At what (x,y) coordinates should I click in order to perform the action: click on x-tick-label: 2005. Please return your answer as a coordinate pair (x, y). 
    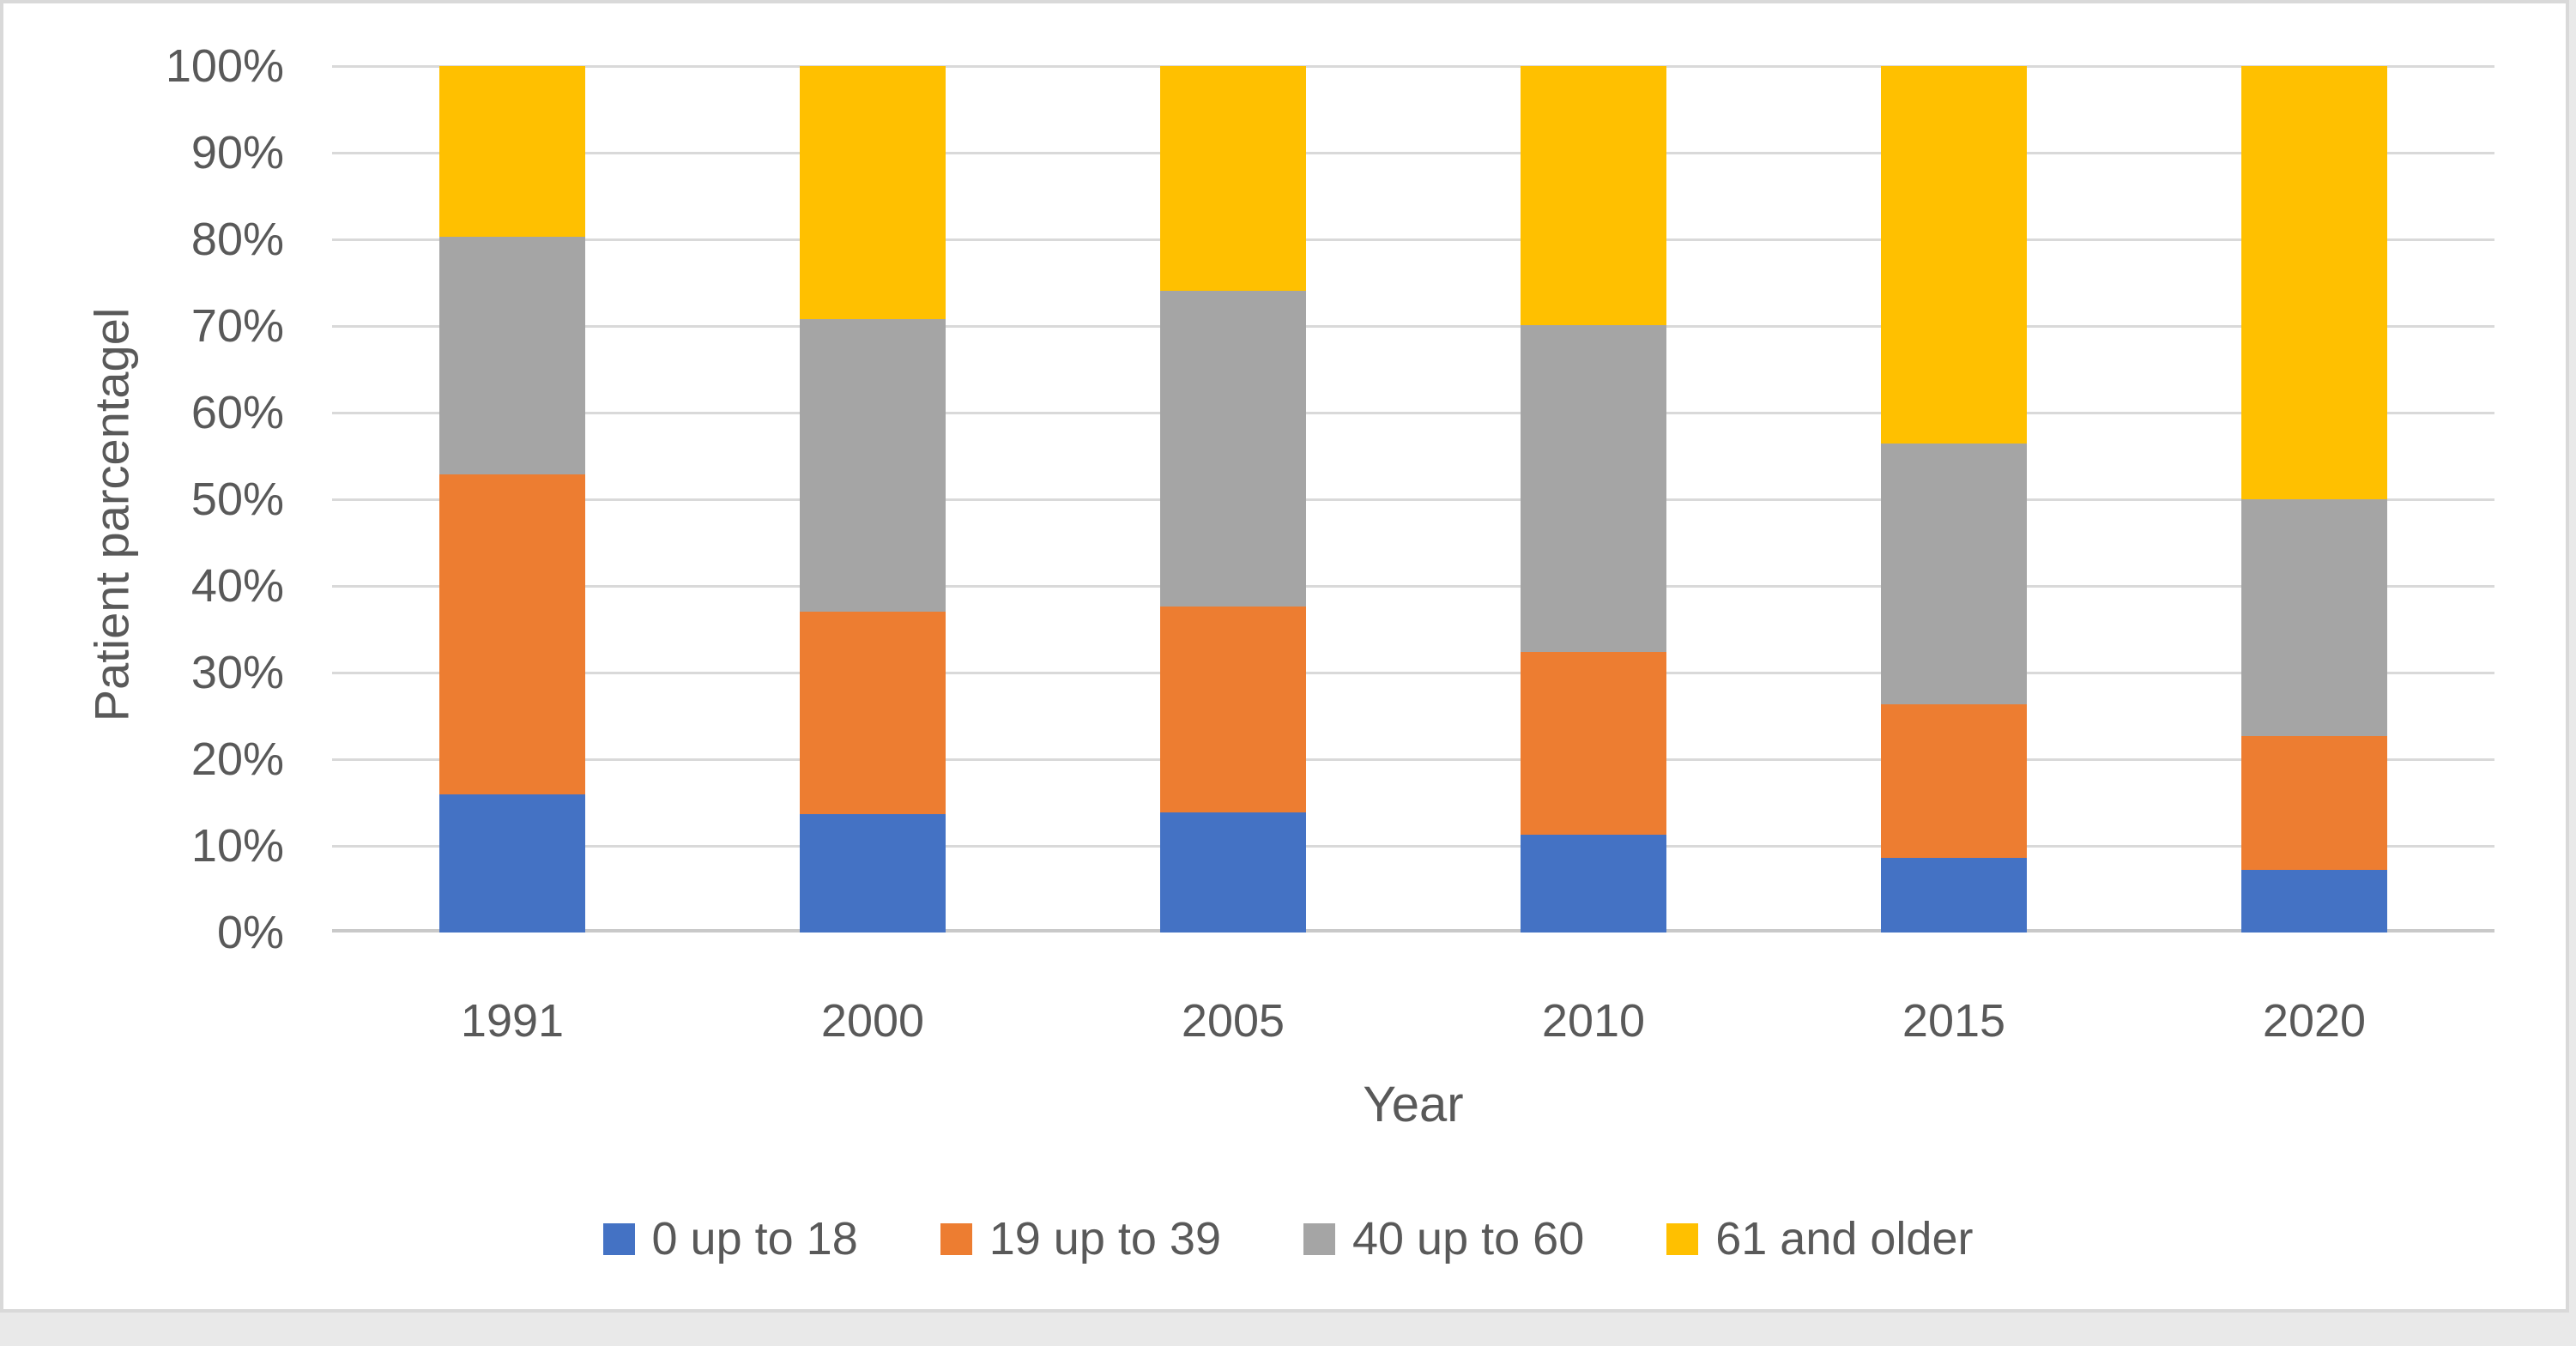
    Looking at the image, I should click on (1233, 1021).